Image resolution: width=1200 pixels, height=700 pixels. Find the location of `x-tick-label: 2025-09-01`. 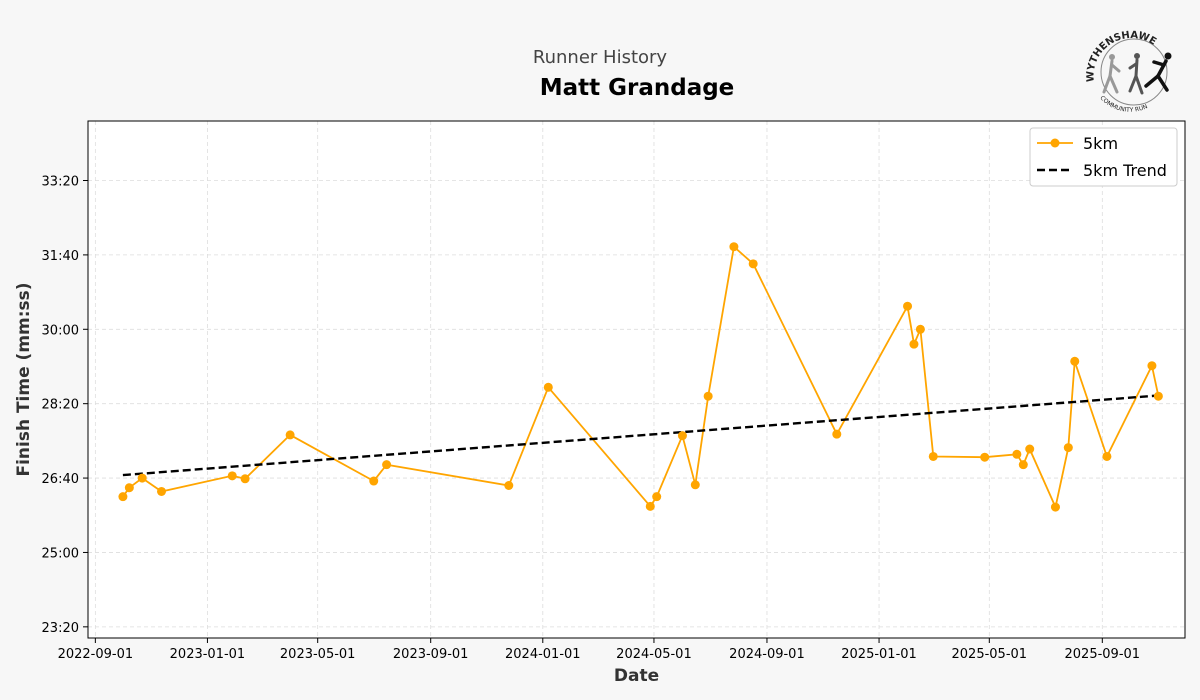

x-tick-label: 2025-09-01 is located at coordinates (1103, 654).